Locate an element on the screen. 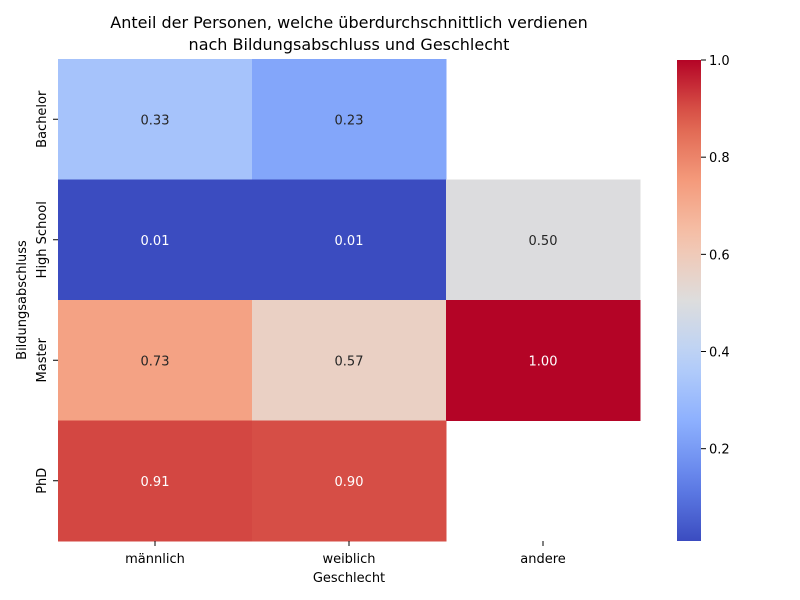 This screenshot has height=600, width=800. cell-value-label: 0.23 is located at coordinates (349, 120).